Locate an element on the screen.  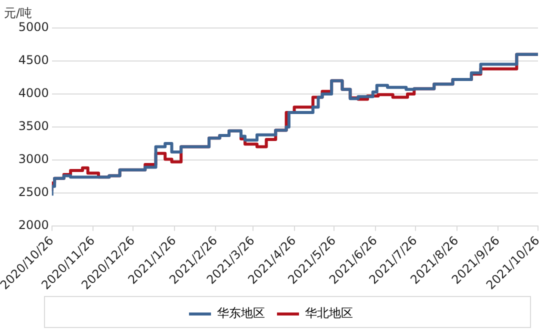
y-tick-label: 3500 is located at coordinates (33, 126).